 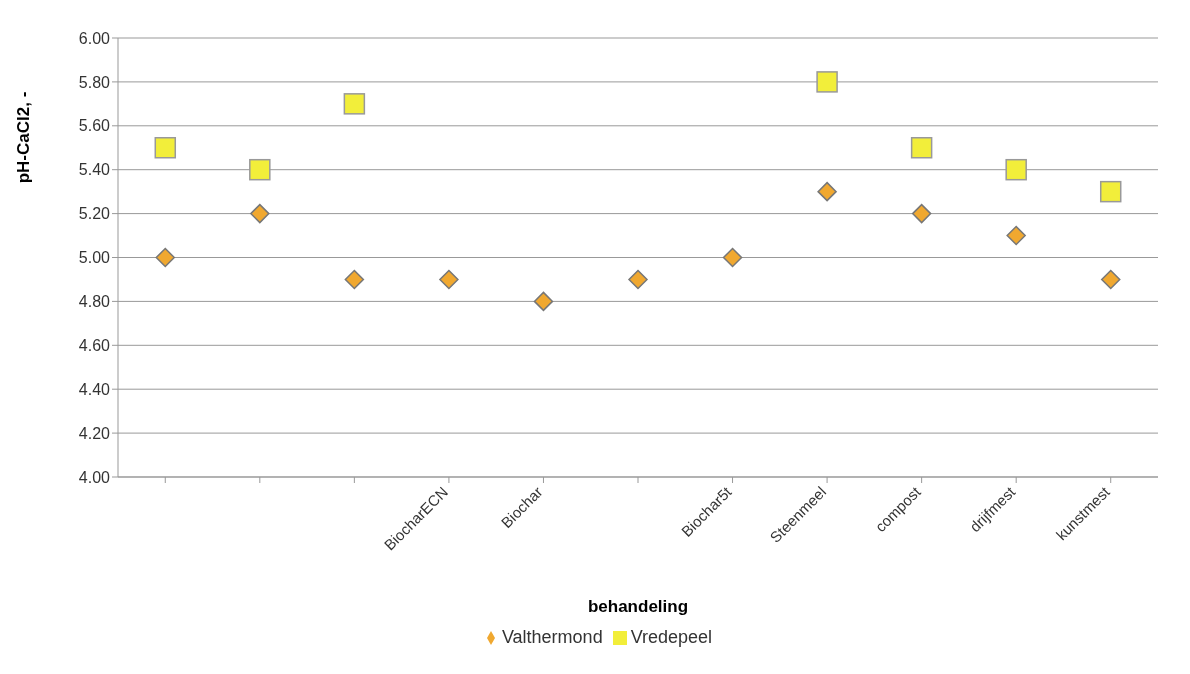 I want to click on y-tick-label: 5.00, so click(x=94, y=258).